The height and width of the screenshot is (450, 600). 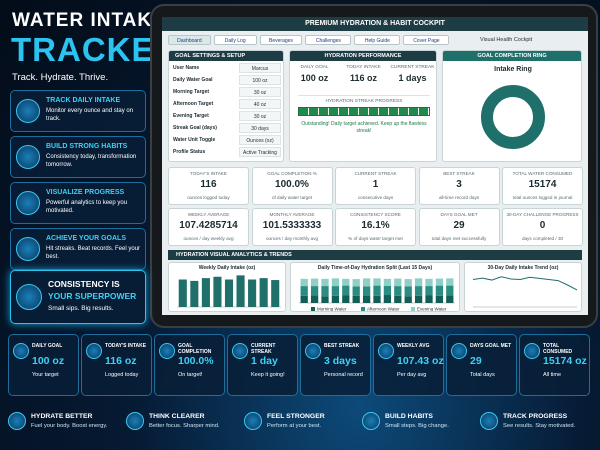 What do you see at coordinates (542, 173) in the screenshot?
I see `kpi-label: TOTAL WATER CONSUMED` at bounding box center [542, 173].